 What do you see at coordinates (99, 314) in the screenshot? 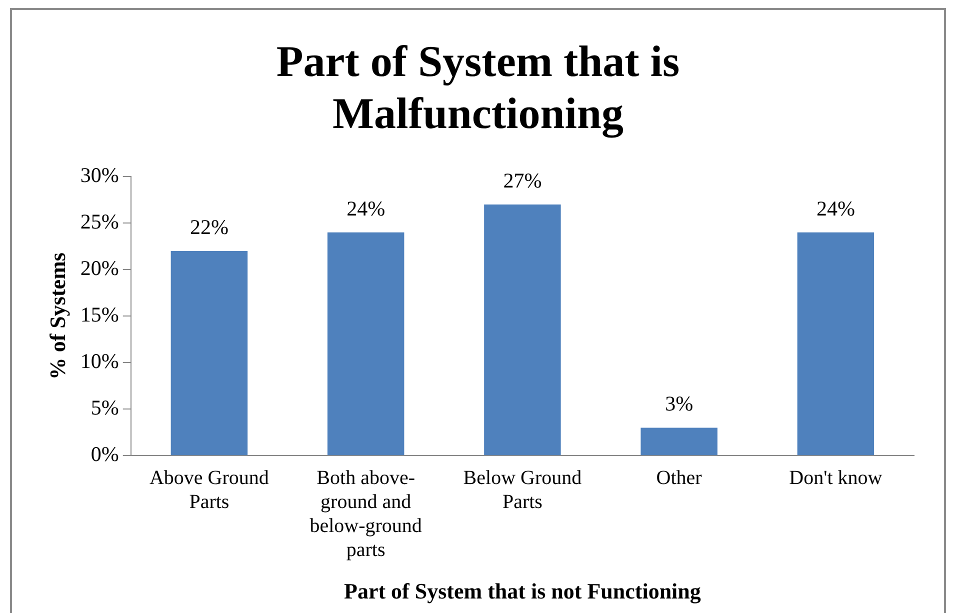
I see `y-tick-label: 15%` at bounding box center [99, 314].